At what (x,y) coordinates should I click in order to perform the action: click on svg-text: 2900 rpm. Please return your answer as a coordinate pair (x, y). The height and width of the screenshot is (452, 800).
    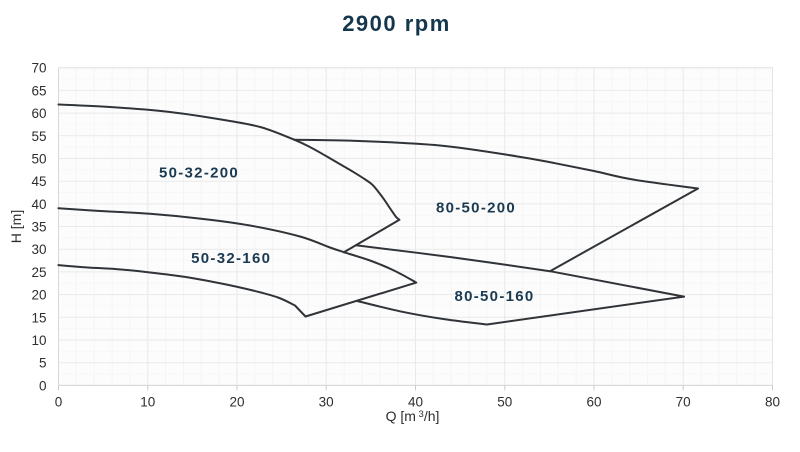
    Looking at the image, I should click on (396, 23).